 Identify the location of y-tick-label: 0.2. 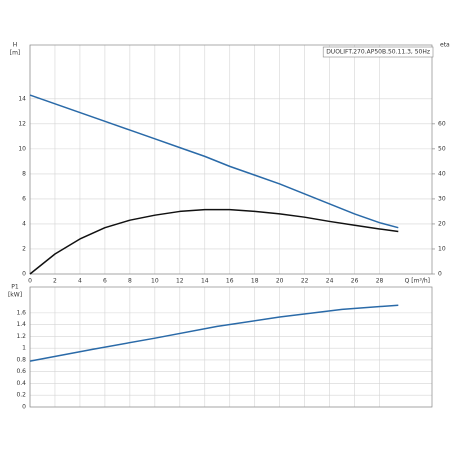
(21, 395).